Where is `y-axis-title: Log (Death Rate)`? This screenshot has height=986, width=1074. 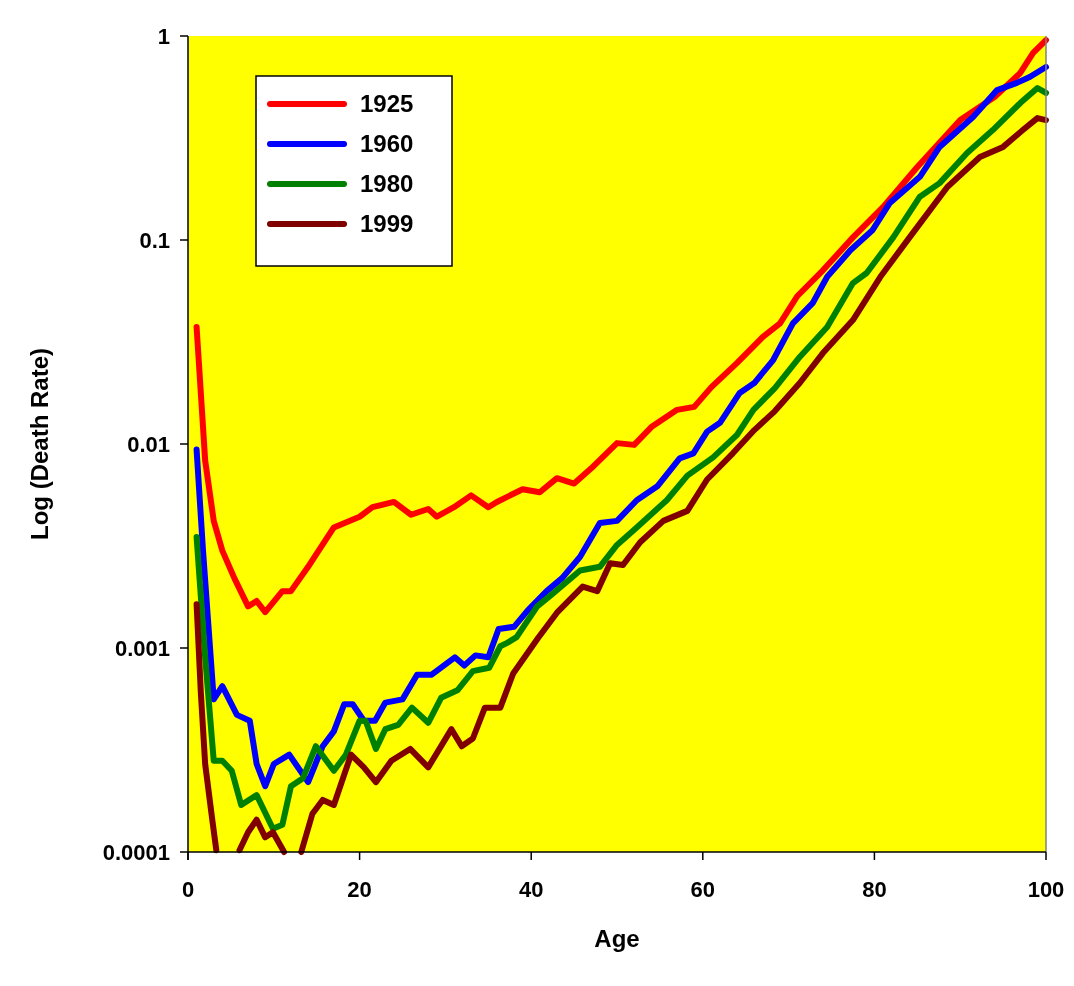
y-axis-title: Log (Death Rate) is located at coordinates (39, 444).